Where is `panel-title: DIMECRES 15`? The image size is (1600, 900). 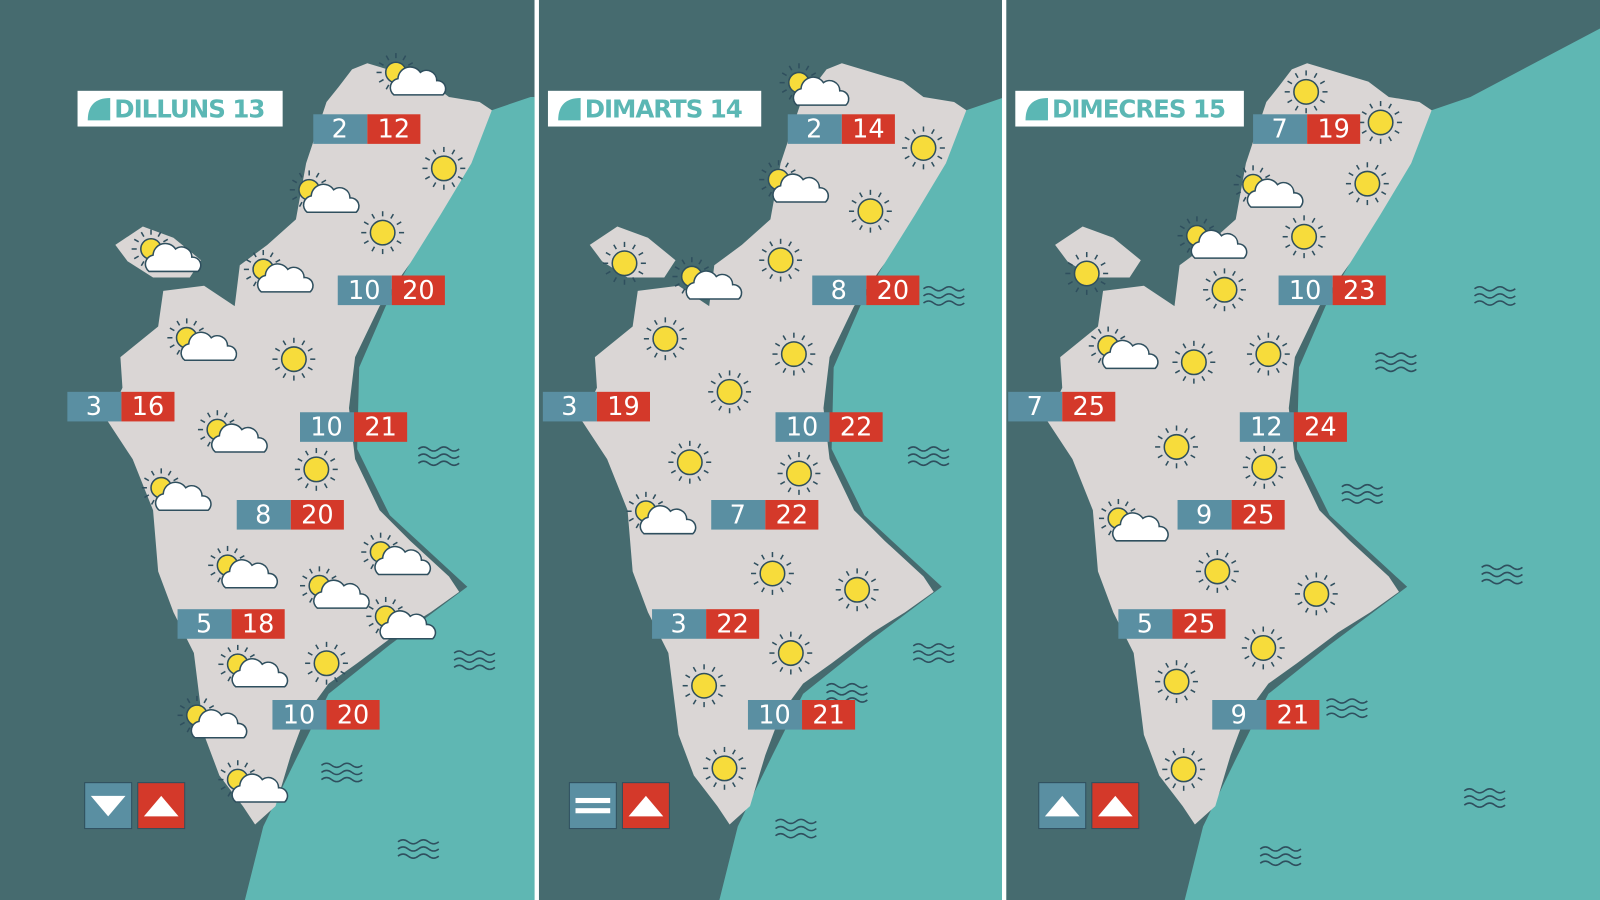 panel-title: DIMECRES 15 is located at coordinates (1138, 109).